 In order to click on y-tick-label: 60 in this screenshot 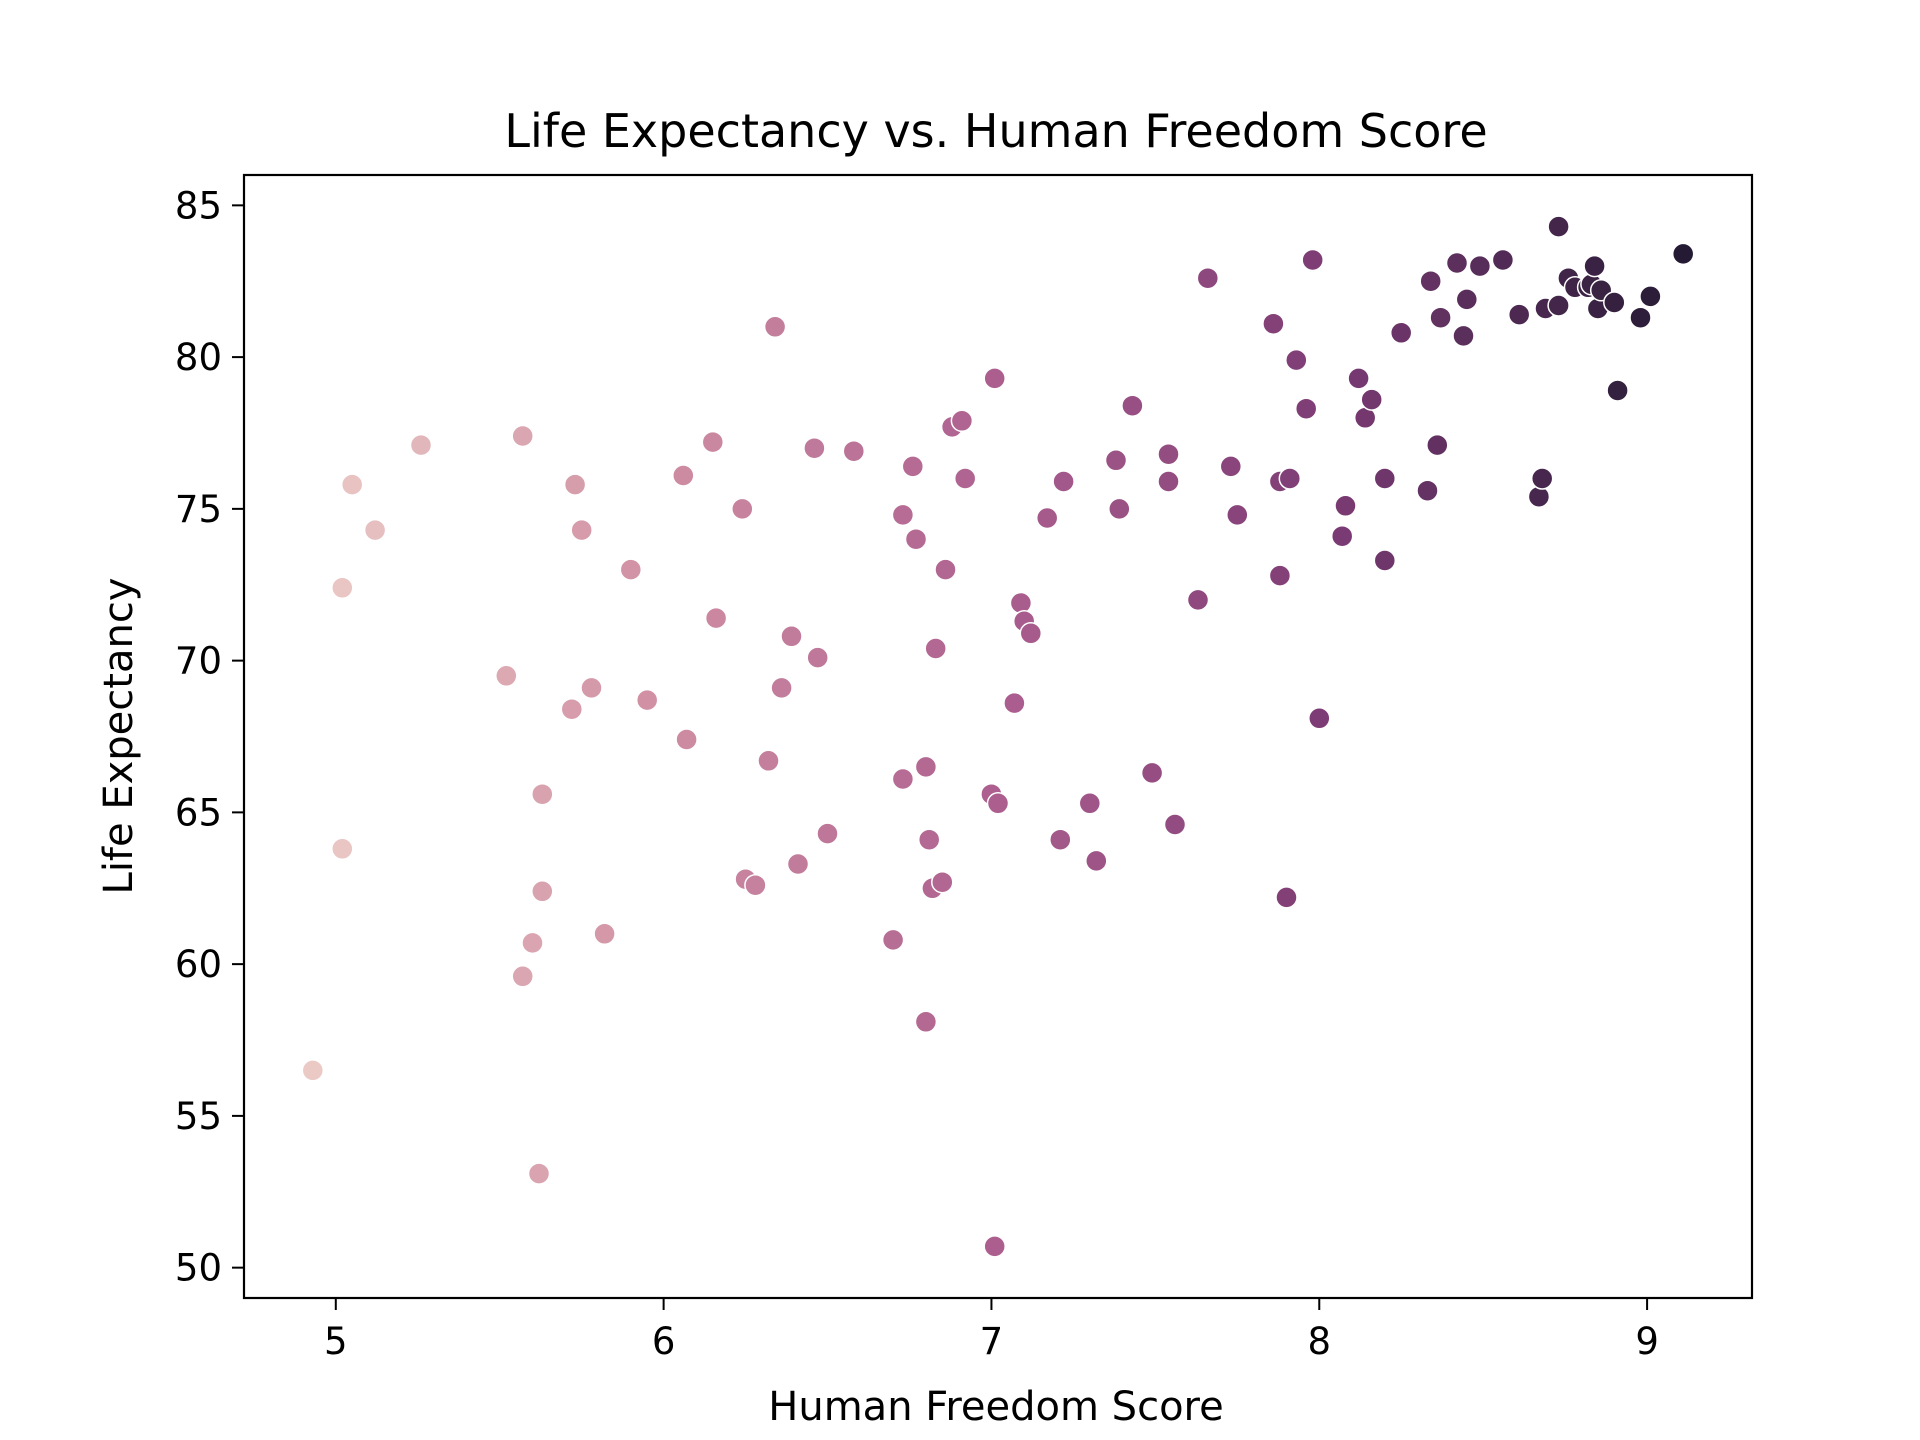, I will do `click(198, 964)`.